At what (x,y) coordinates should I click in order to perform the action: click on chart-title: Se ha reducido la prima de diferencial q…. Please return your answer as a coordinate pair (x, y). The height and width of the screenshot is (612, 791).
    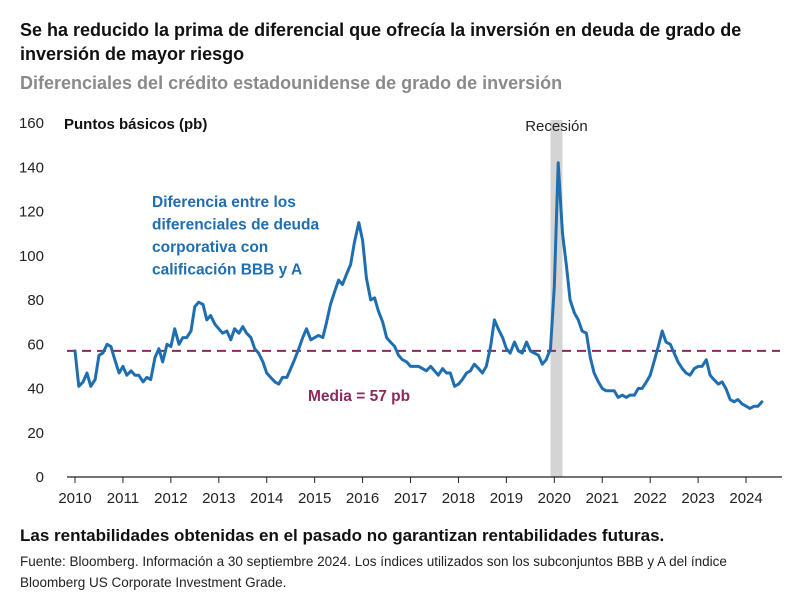
    Looking at the image, I should click on (381, 42).